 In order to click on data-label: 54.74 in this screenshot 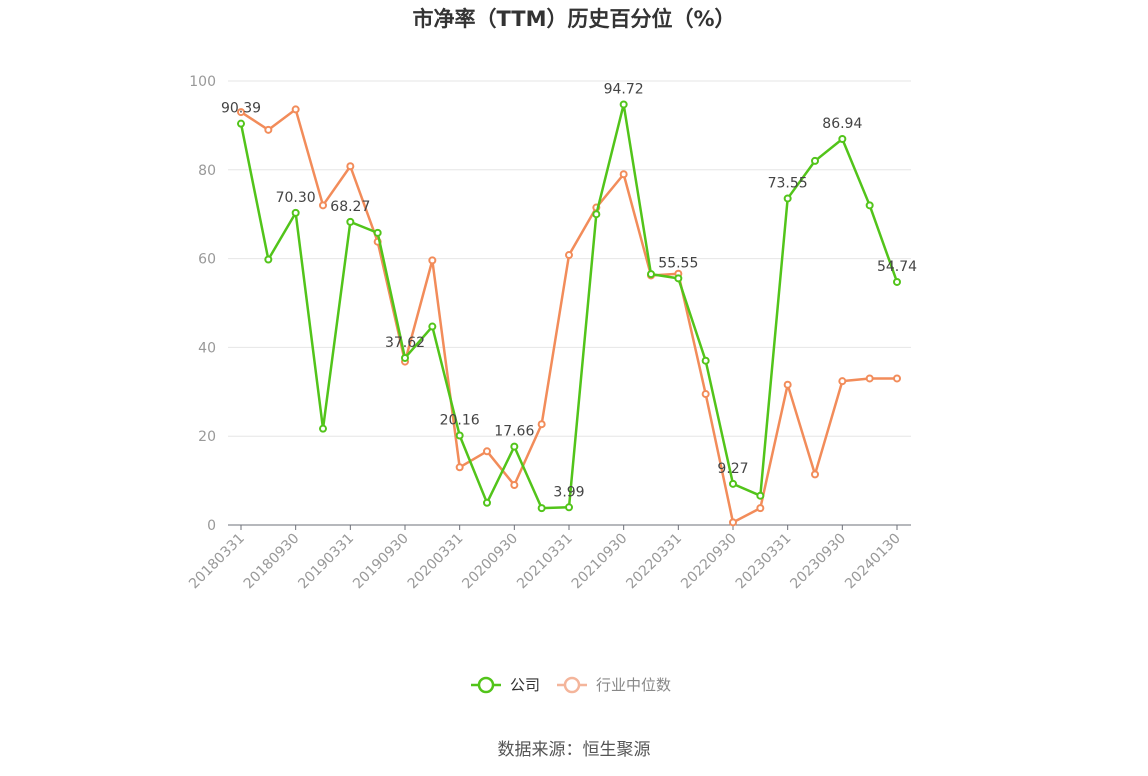, I will do `click(897, 267)`.